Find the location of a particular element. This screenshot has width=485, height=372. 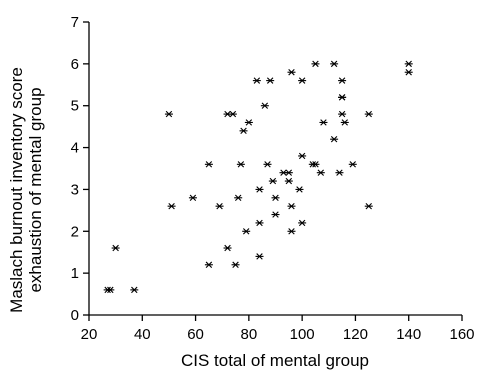

y-tick-label: 7 is located at coordinates (75, 22).